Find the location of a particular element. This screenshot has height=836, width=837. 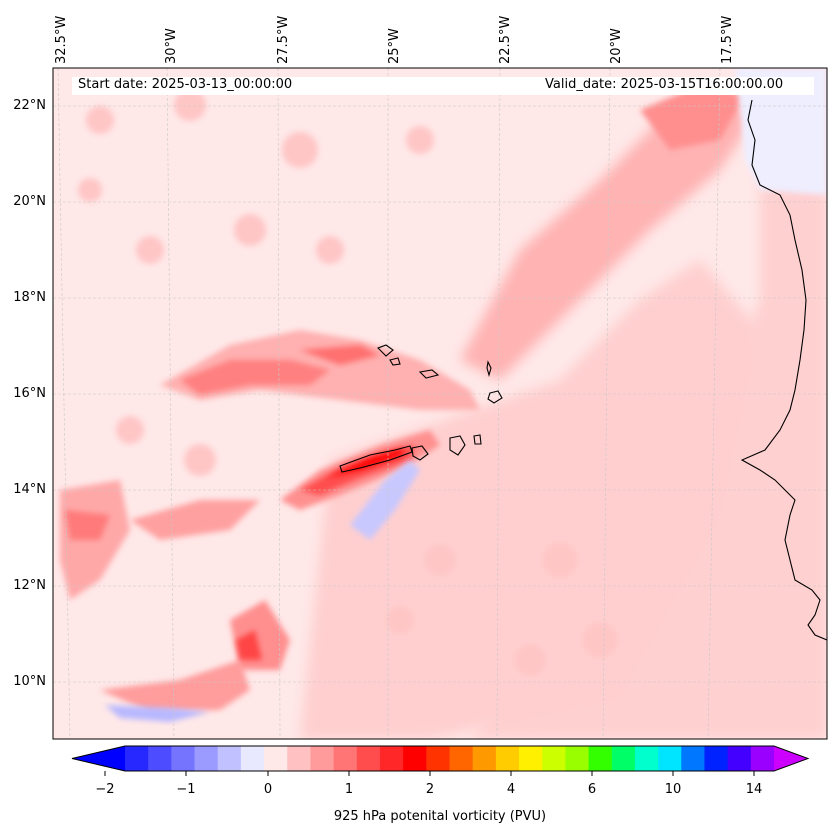

lon-label-17-5w: 17.5°W is located at coordinates (727, 39).